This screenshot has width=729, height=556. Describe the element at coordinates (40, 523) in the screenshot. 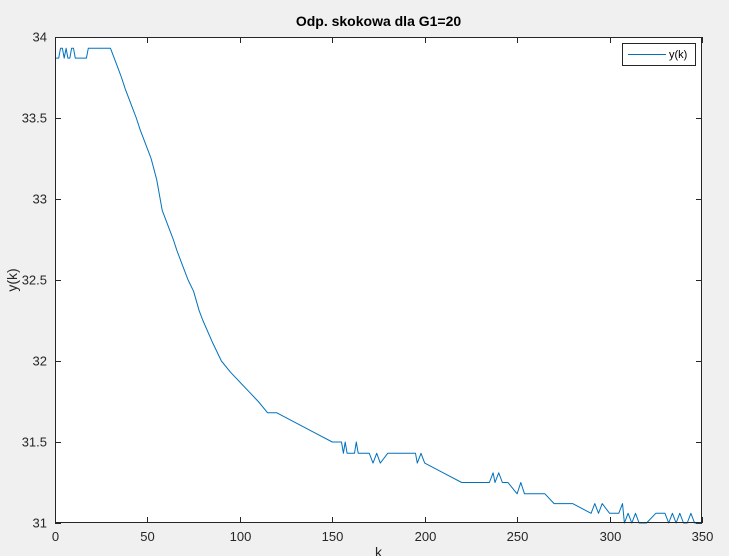

I see `y-tick-label: 31` at that location.